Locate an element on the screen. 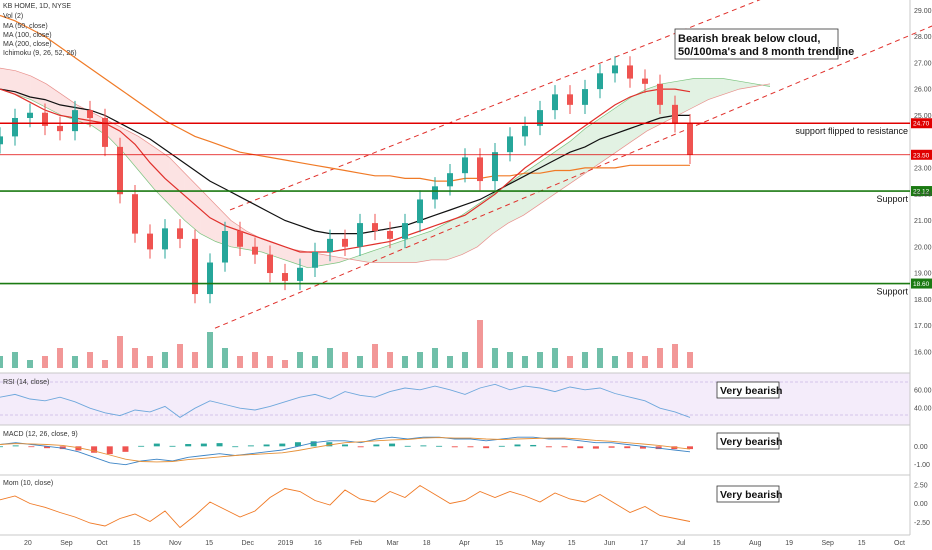 The image size is (932, 550). annotation-rsi-box is located at coordinates (748, 390).